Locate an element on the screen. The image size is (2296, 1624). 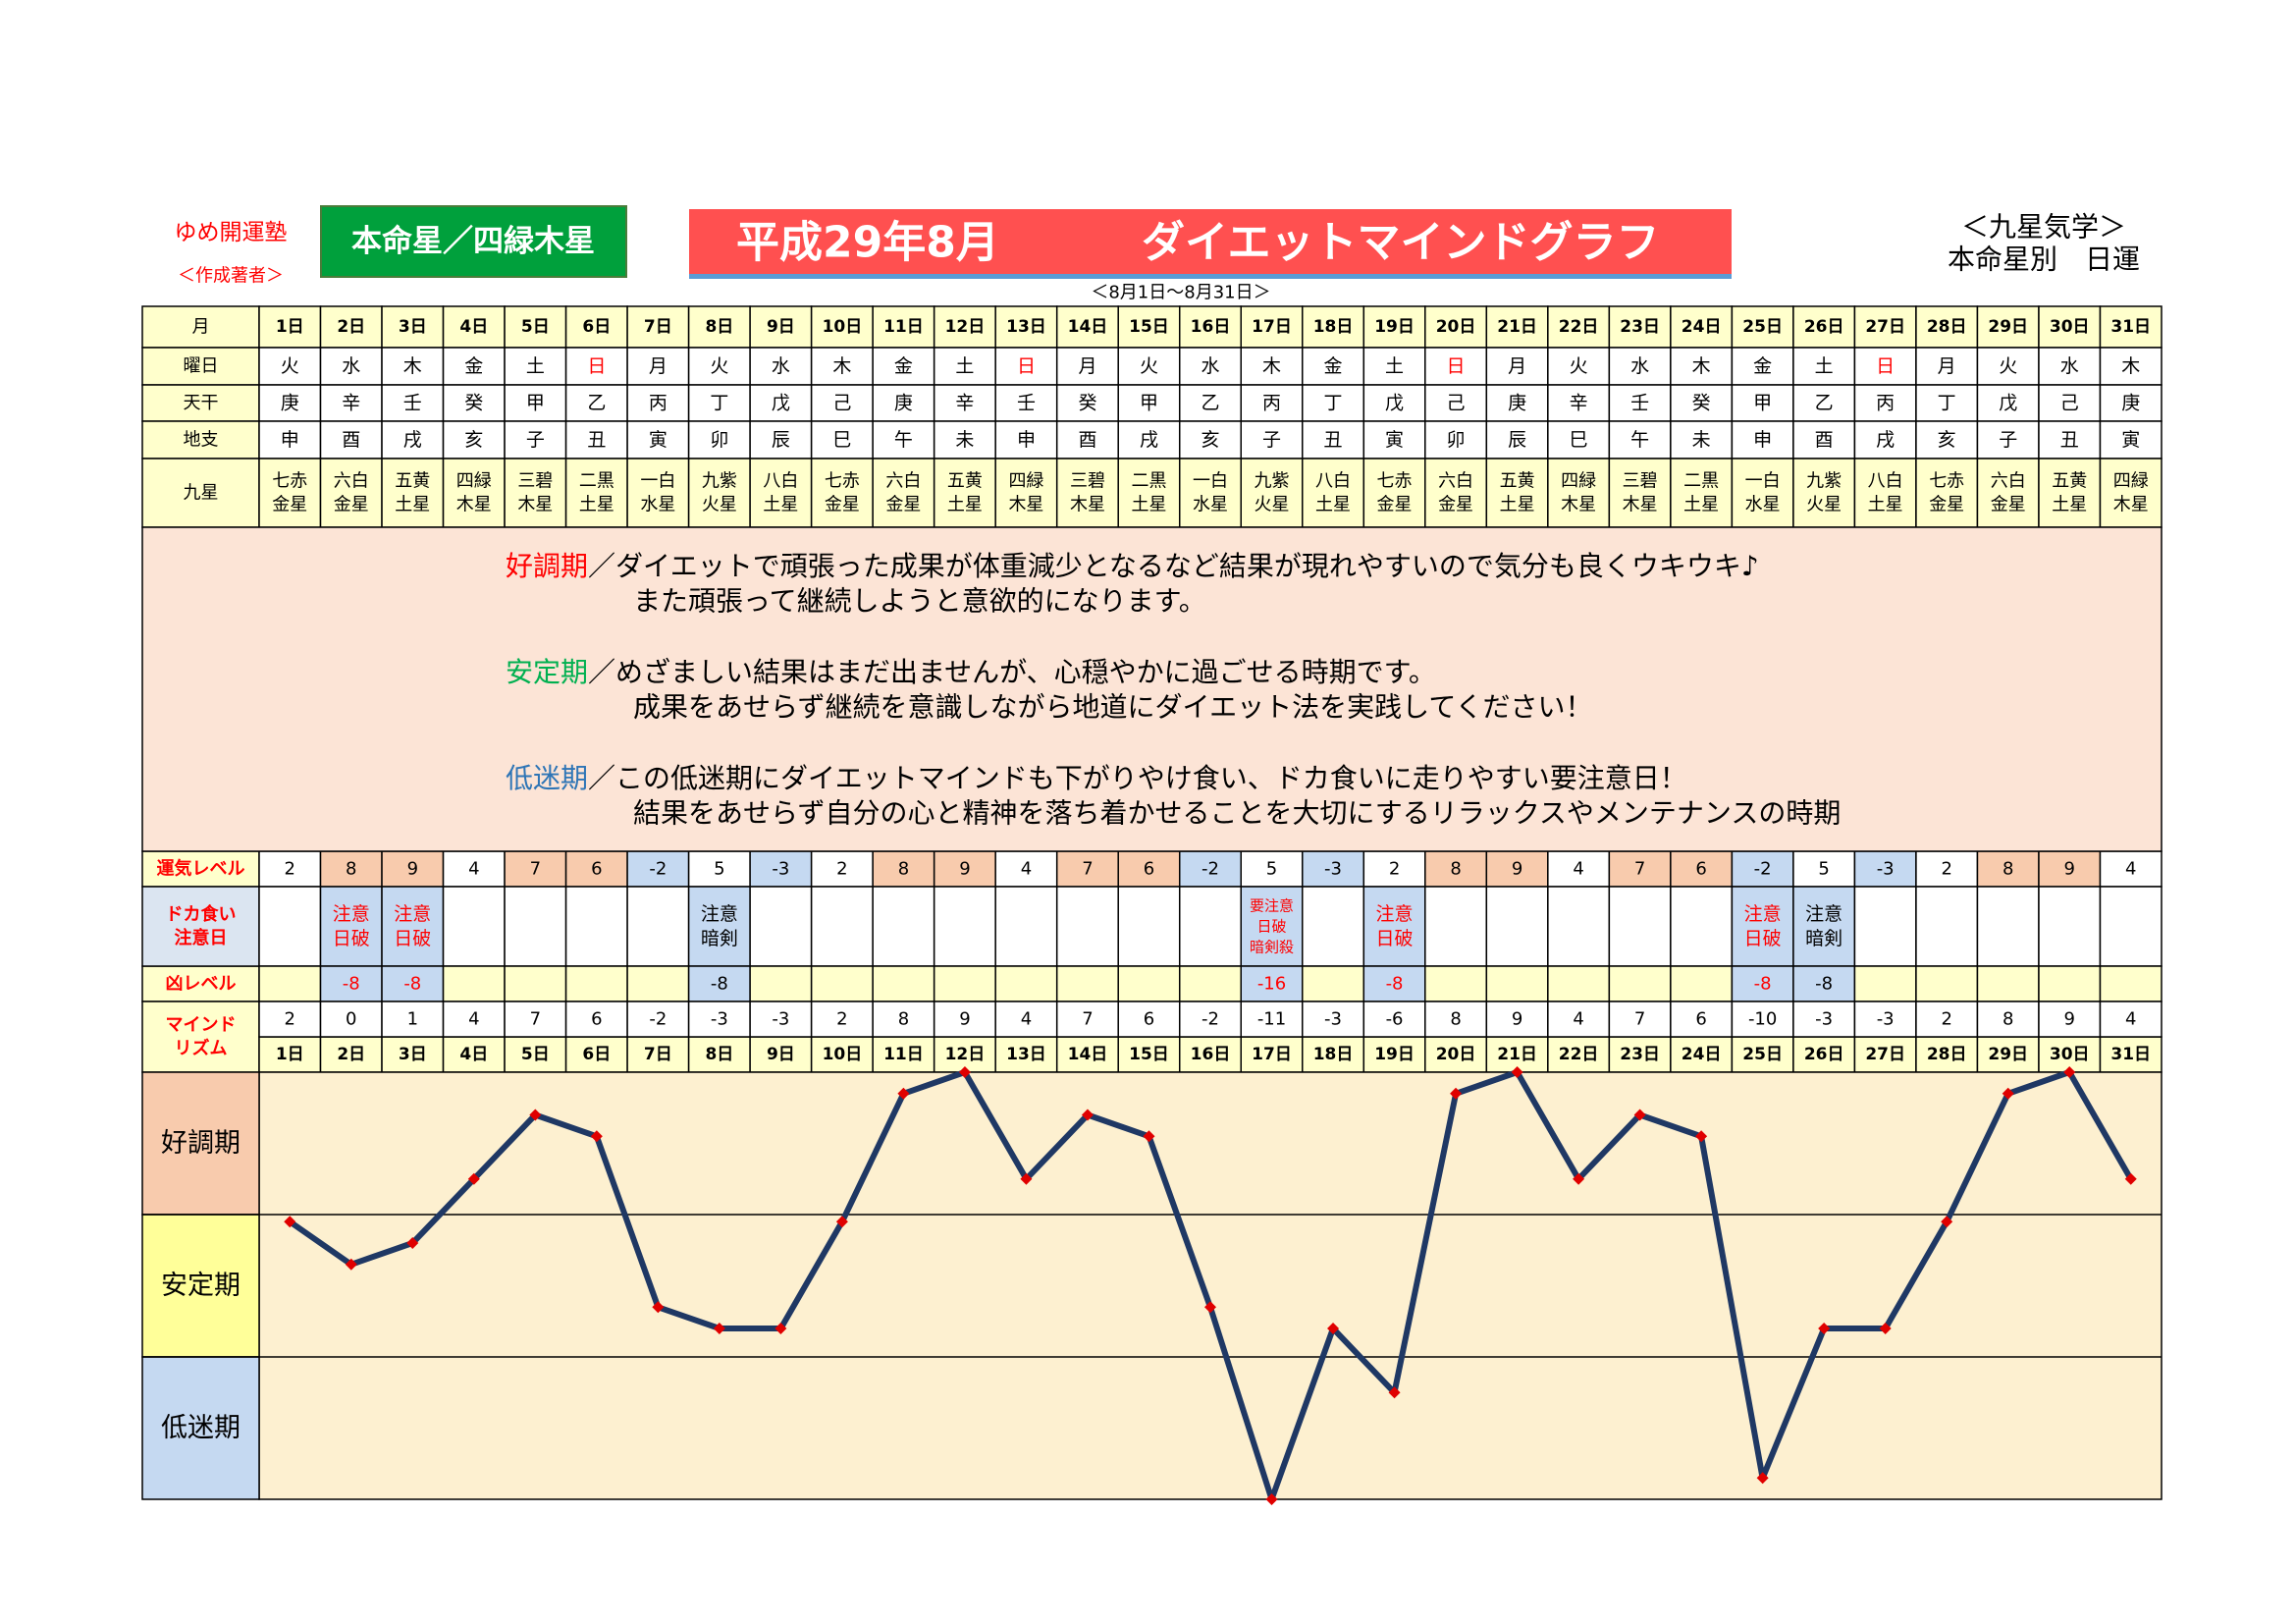
binge-note: 暗剣 is located at coordinates (720, 938).